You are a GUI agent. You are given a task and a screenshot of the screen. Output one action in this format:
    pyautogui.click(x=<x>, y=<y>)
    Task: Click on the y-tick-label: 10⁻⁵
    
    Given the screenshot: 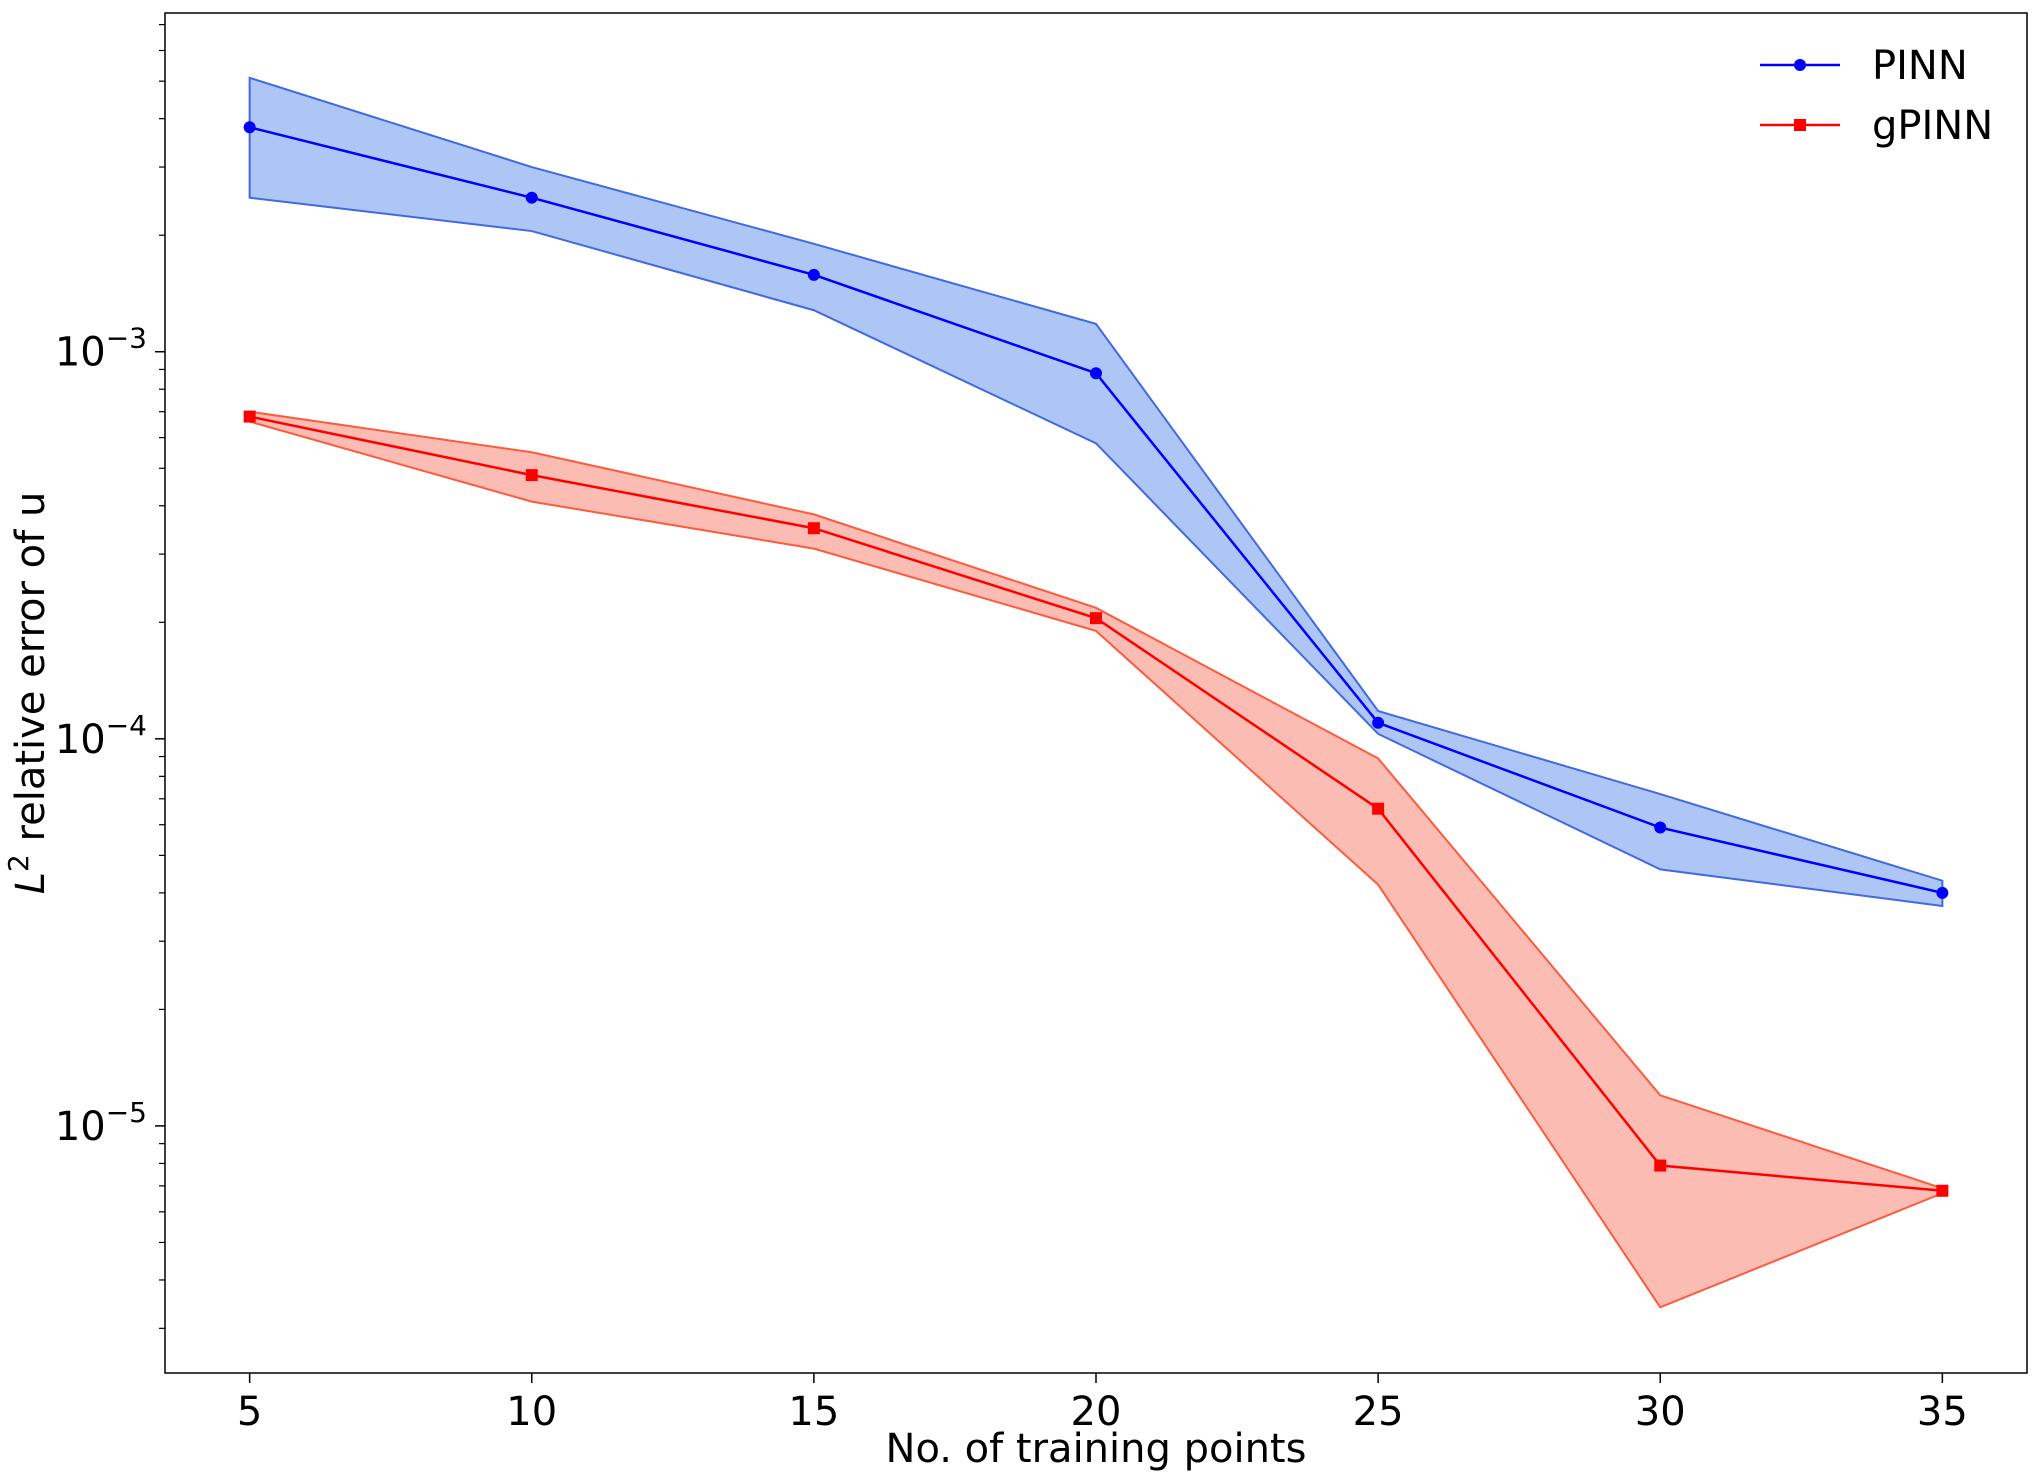 What is the action you would take?
    pyautogui.click(x=101, y=1123)
    